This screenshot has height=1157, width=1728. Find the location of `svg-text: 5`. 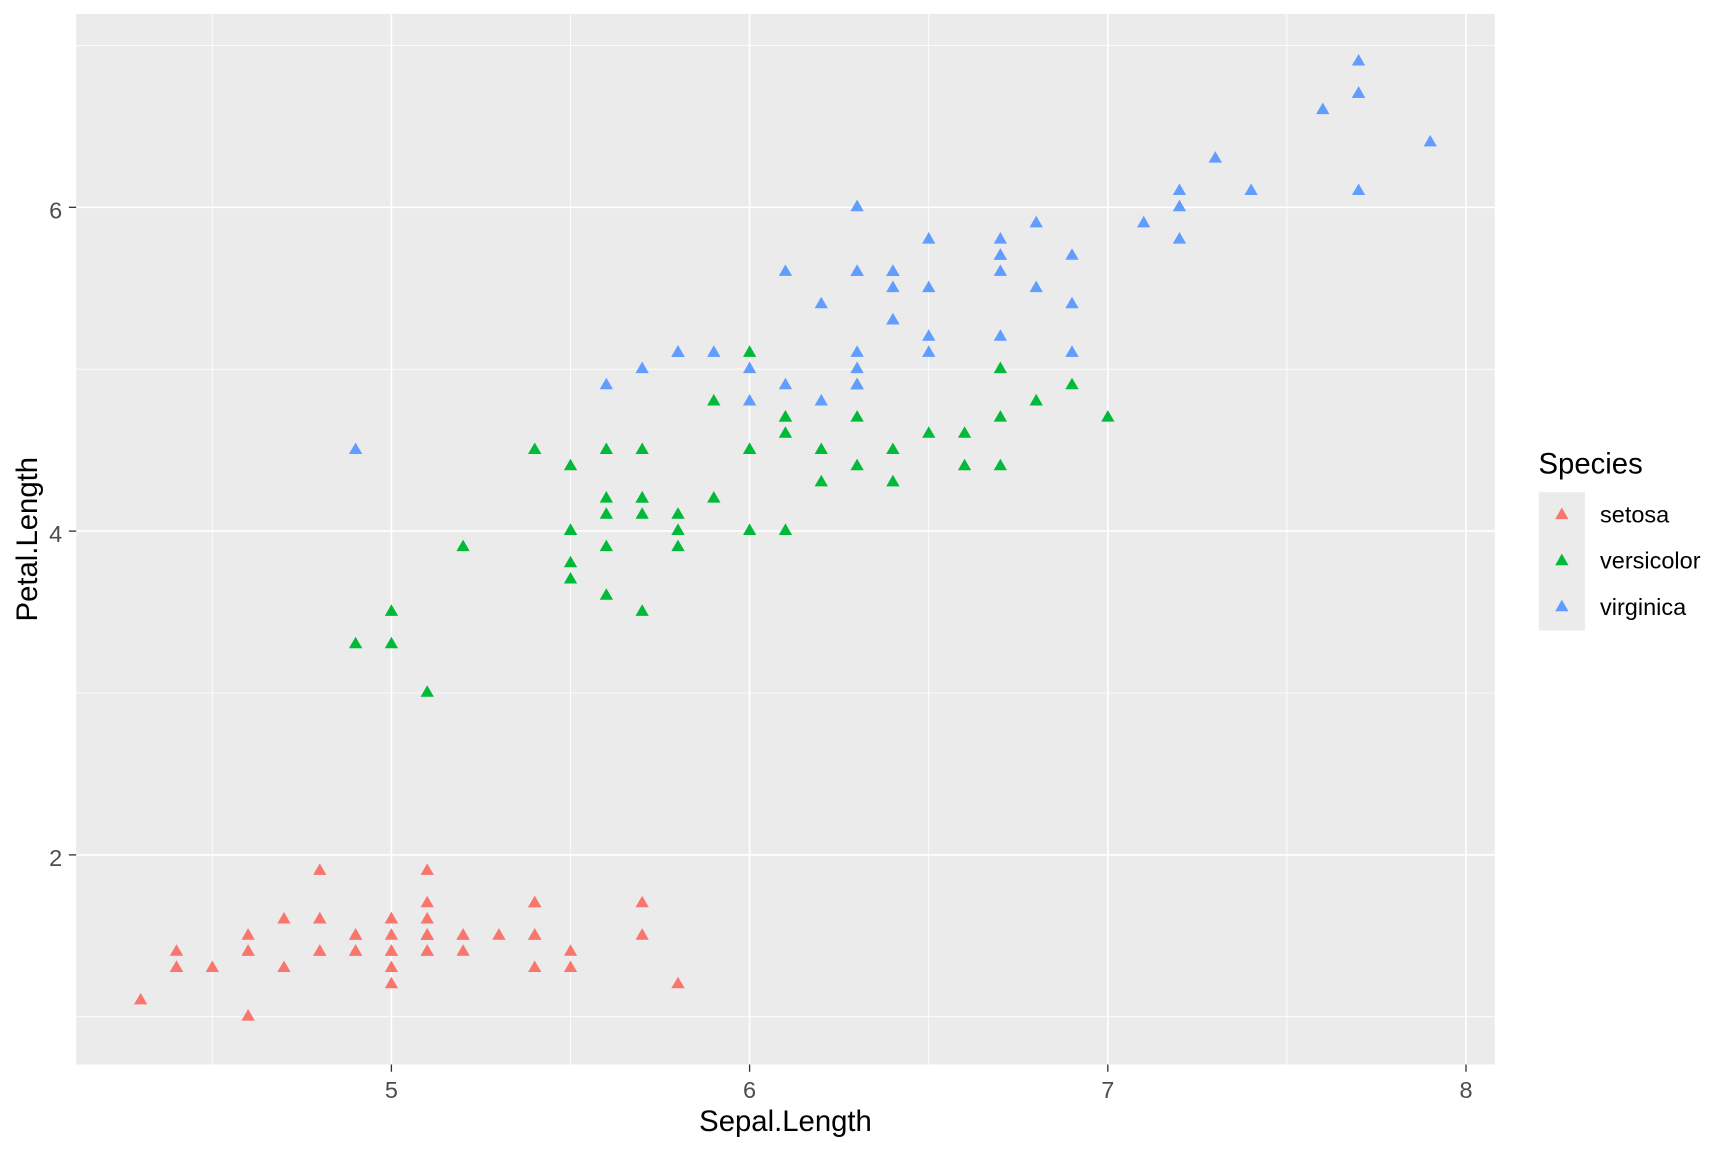

svg-text: 5 is located at coordinates (391, 1090).